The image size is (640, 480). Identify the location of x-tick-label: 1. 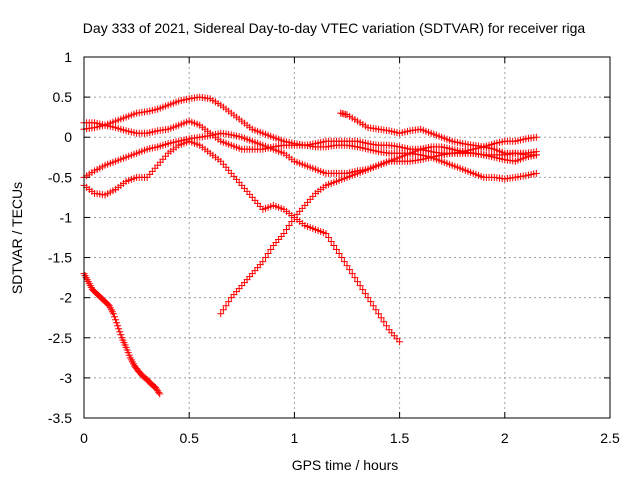
(295, 438).